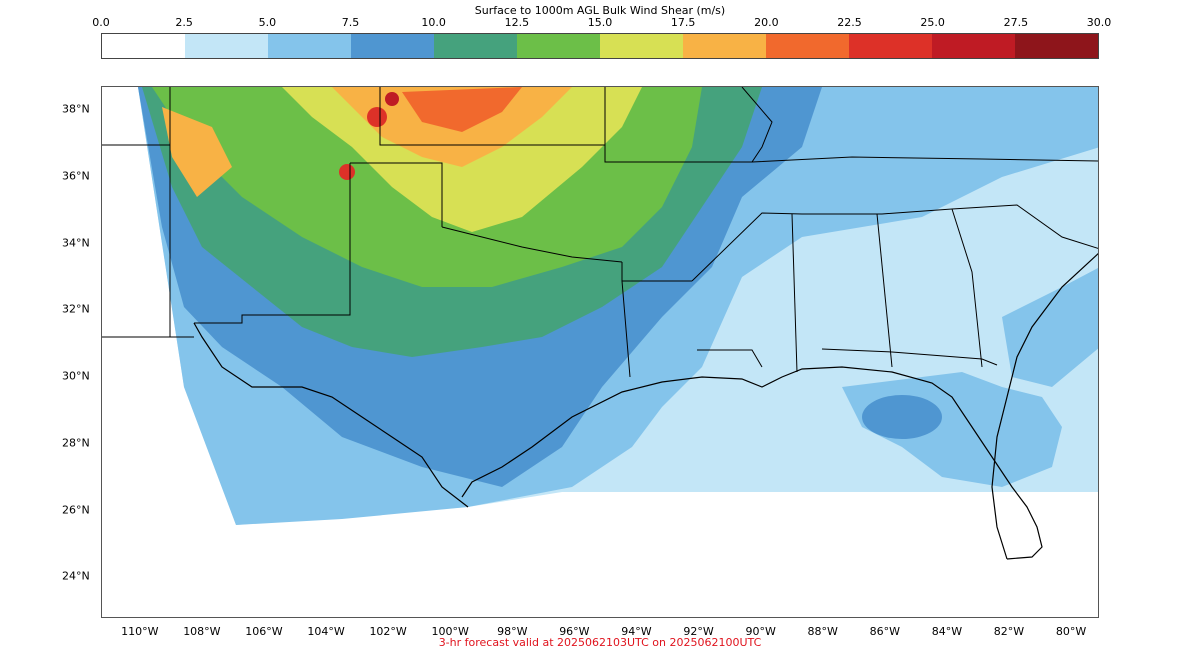  What do you see at coordinates (1016, 22) in the screenshot?
I see `colorbar-tick-label: 27.5` at bounding box center [1016, 22].